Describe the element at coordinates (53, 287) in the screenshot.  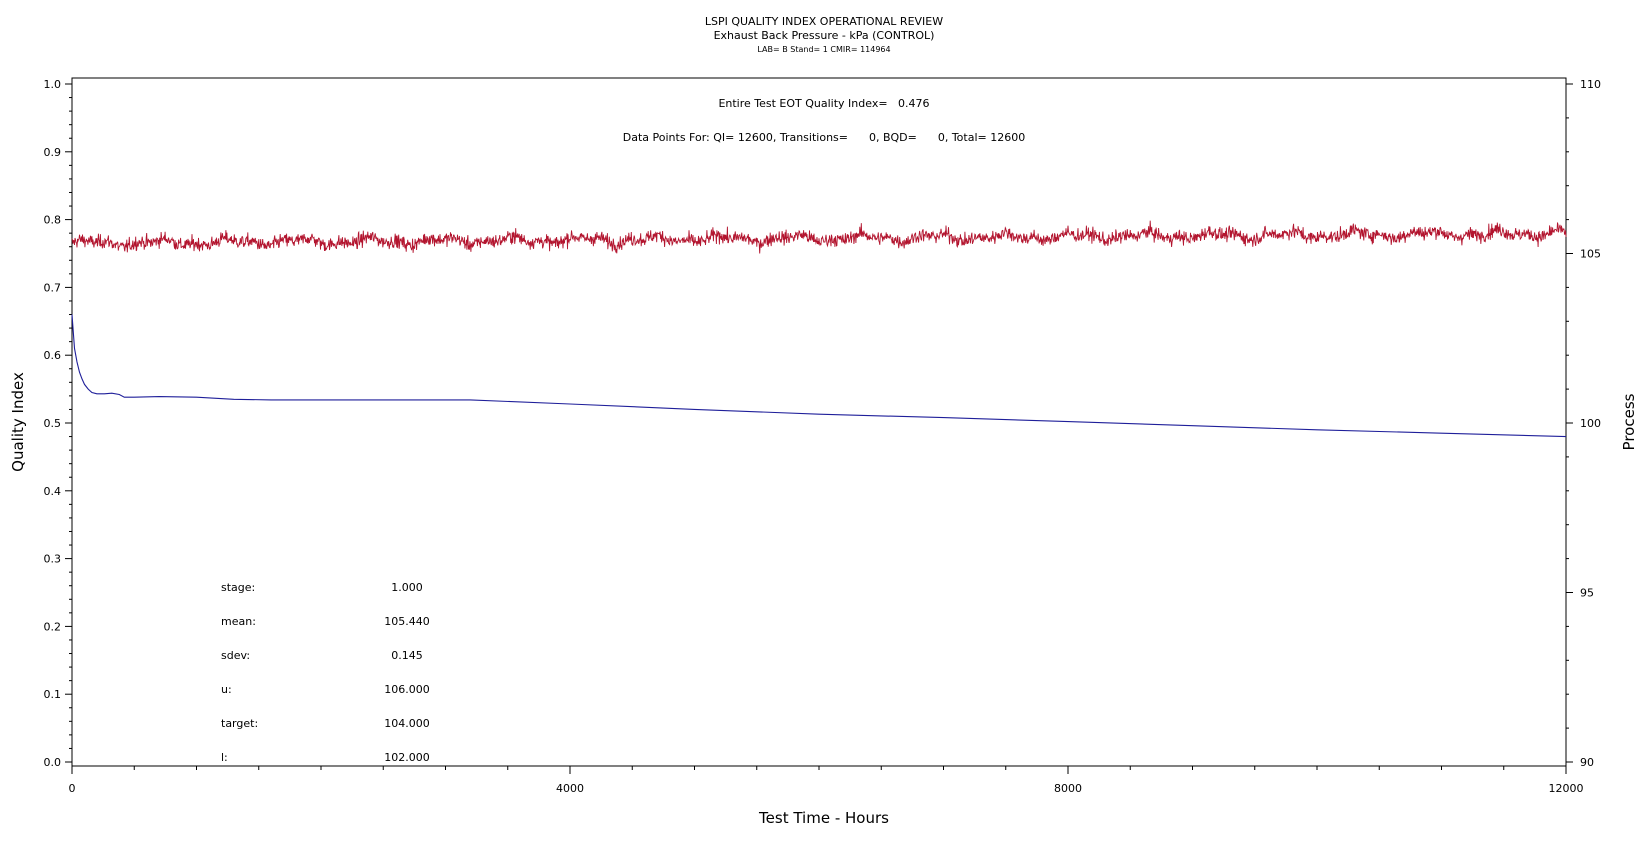
I see `y-left-tick-label: 0.7` at that location.